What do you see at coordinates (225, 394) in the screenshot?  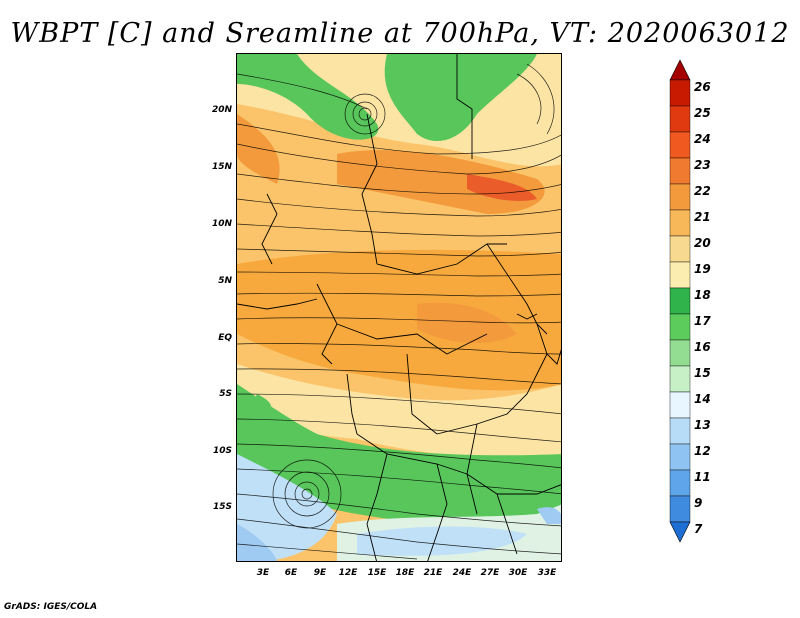 I see `lat-label: 5S` at bounding box center [225, 394].